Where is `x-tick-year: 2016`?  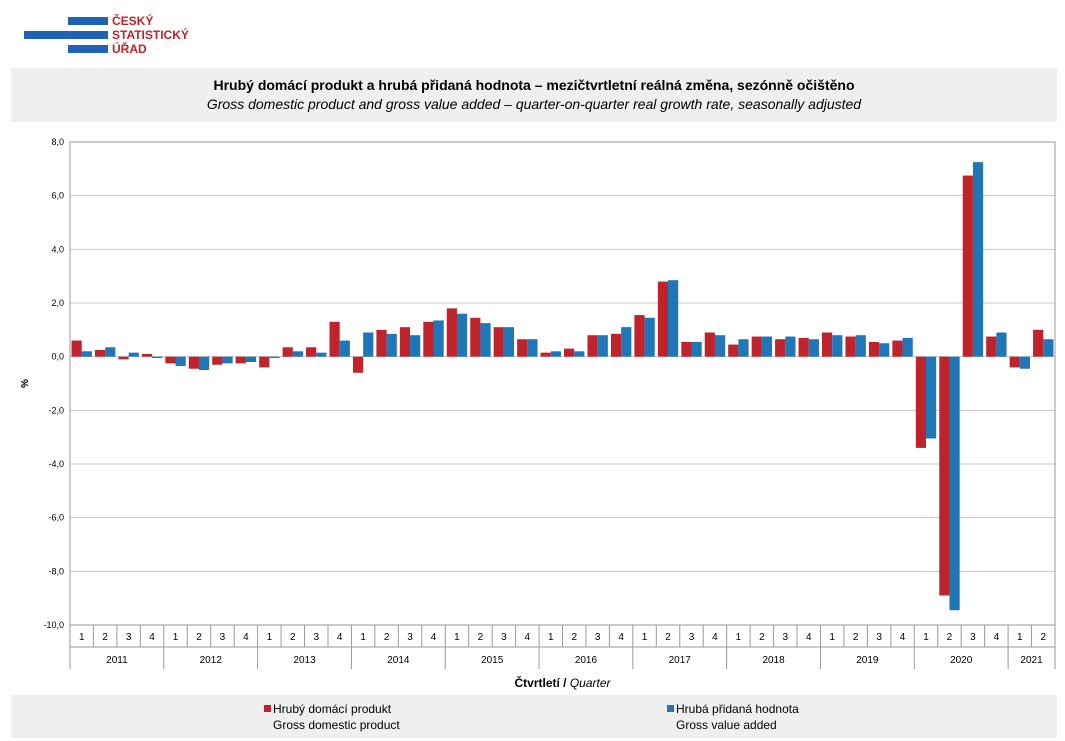 x-tick-year: 2016 is located at coordinates (586, 660).